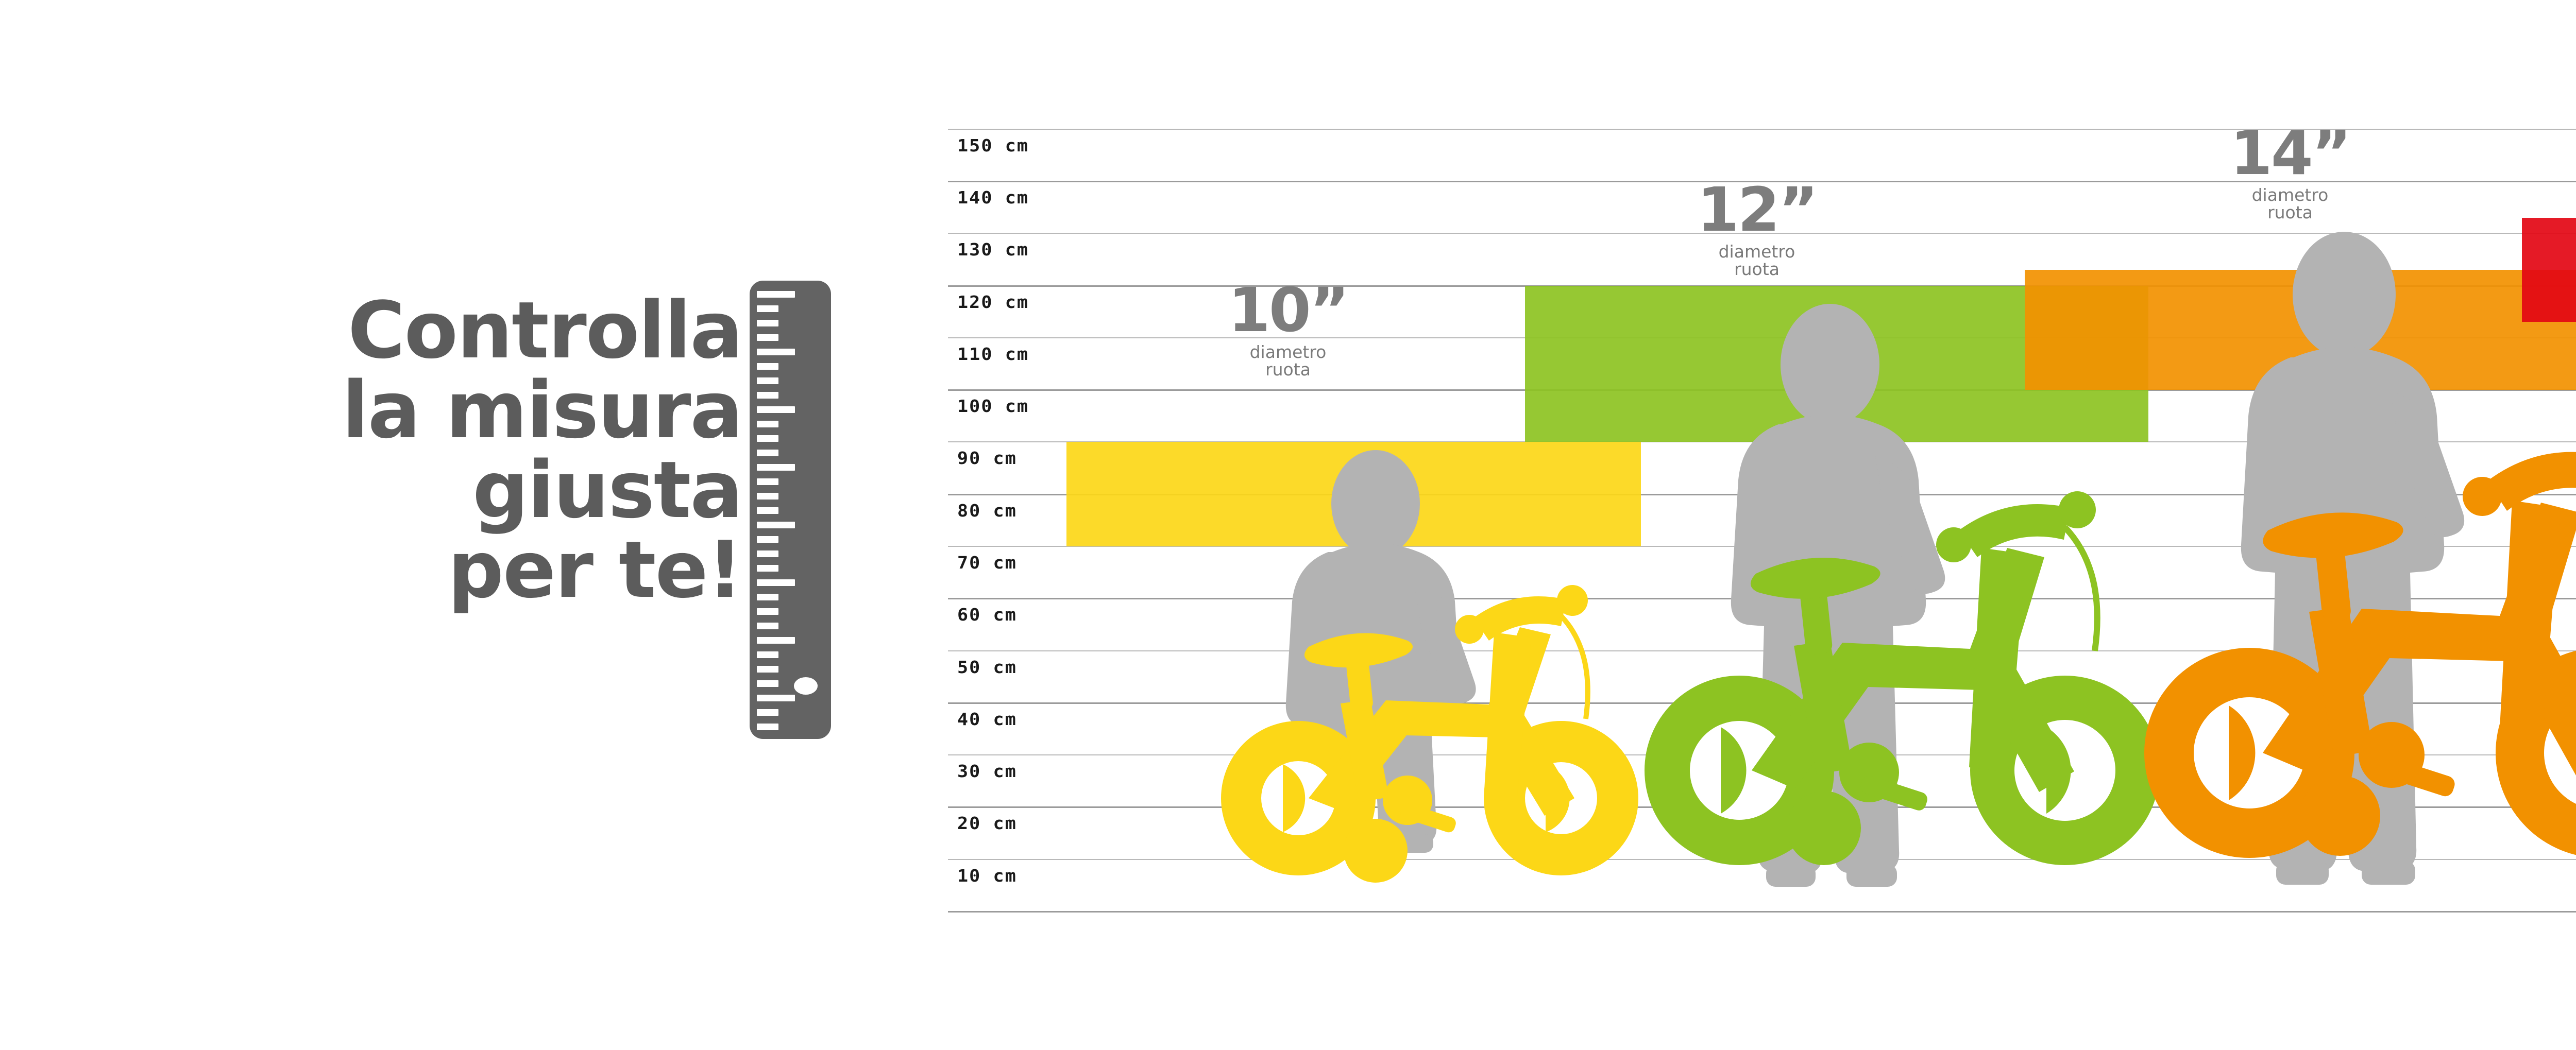 The height and width of the screenshot is (1050, 2576). Describe the element at coordinates (993, 249) in the screenshot. I see `y-axis-label-130cm: 130 cm` at that location.